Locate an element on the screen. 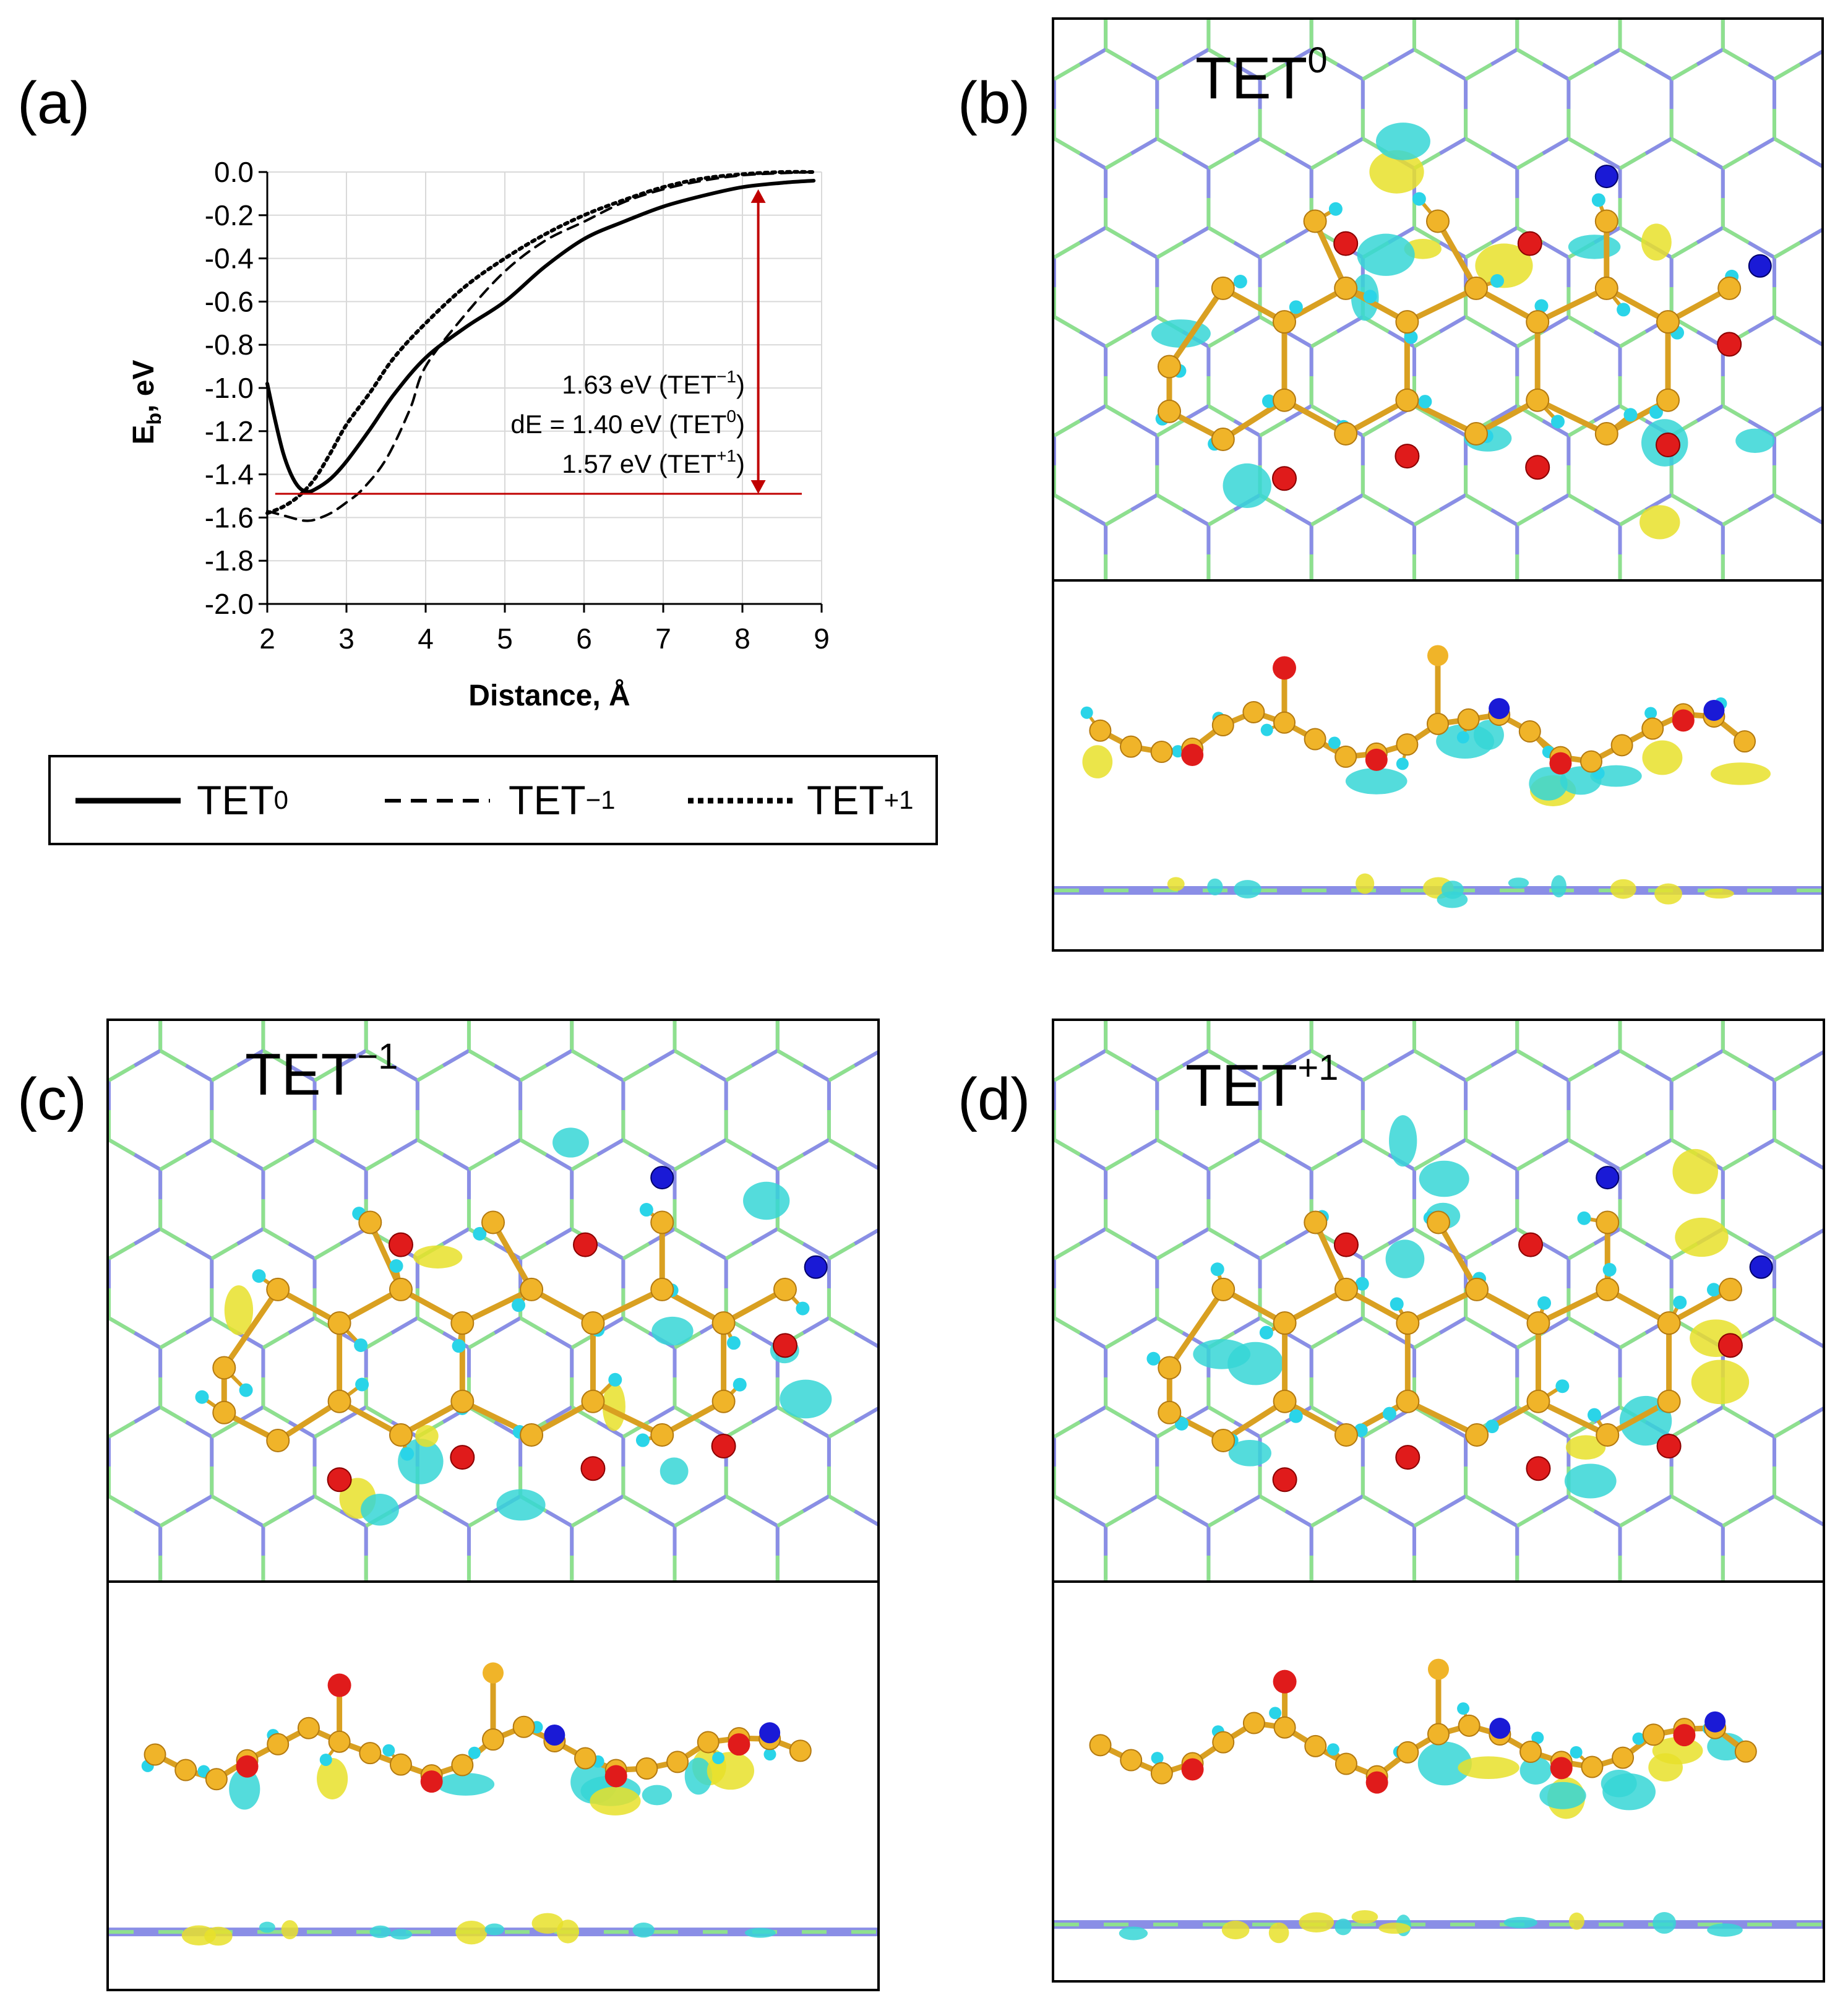 The width and height of the screenshot is (1848, 2003). x-tick-label: 7 is located at coordinates (663, 638).